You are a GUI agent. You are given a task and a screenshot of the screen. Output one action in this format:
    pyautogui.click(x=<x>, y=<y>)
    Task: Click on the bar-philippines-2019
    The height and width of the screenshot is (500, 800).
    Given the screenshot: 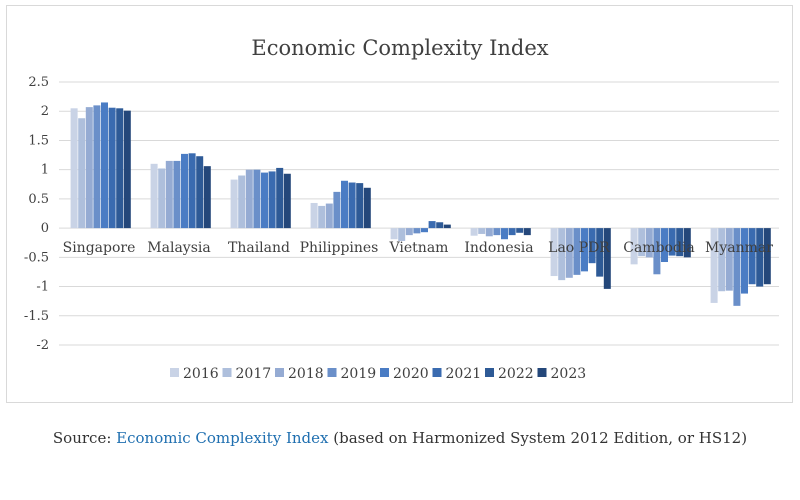 What is the action you would take?
    pyautogui.click(x=337, y=210)
    